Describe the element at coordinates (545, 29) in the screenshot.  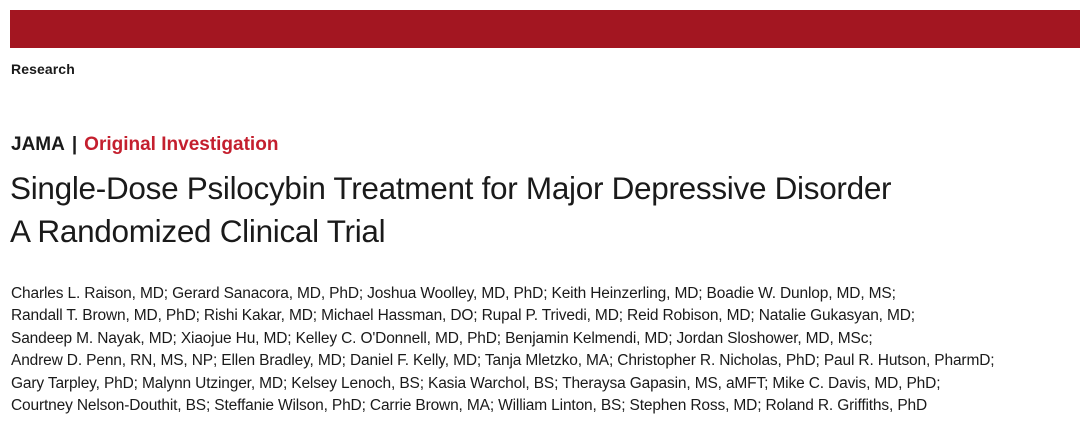
I see `top-banner` at that location.